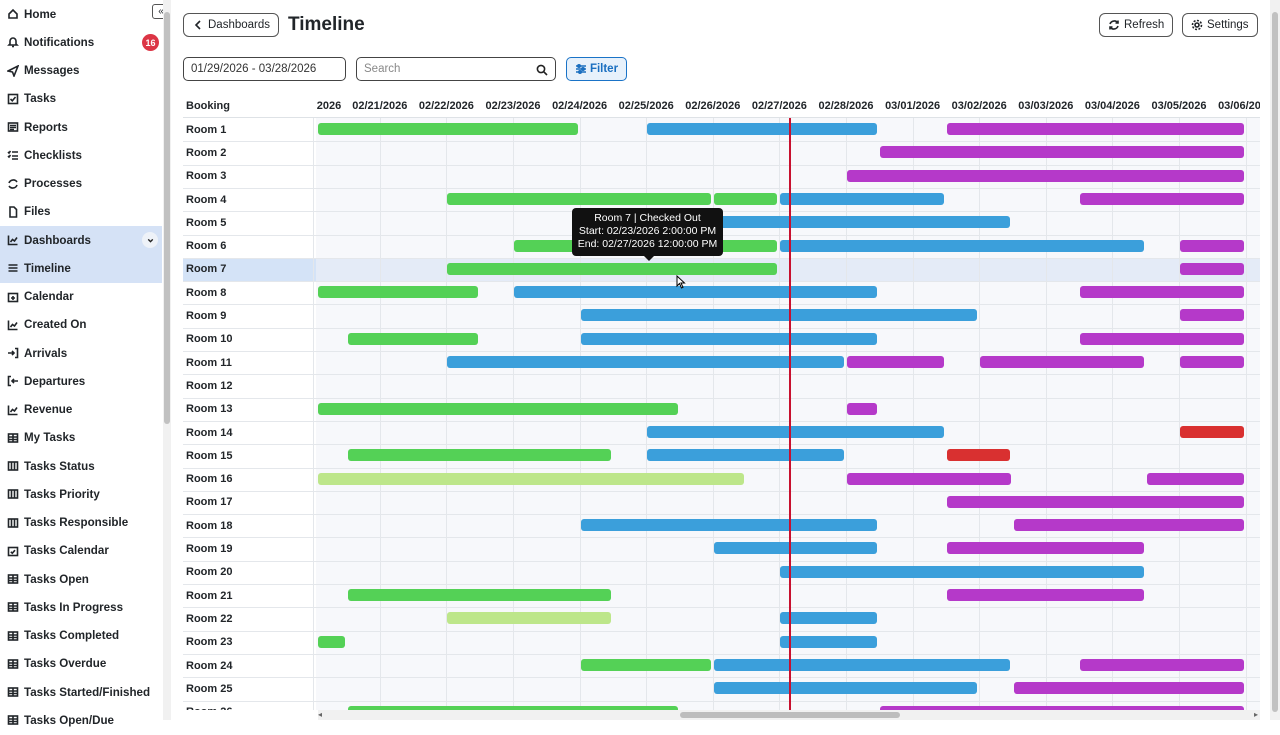 This screenshot has width=1280, height=735. I want to click on sidebar-item-files: Files, so click(81, 212).